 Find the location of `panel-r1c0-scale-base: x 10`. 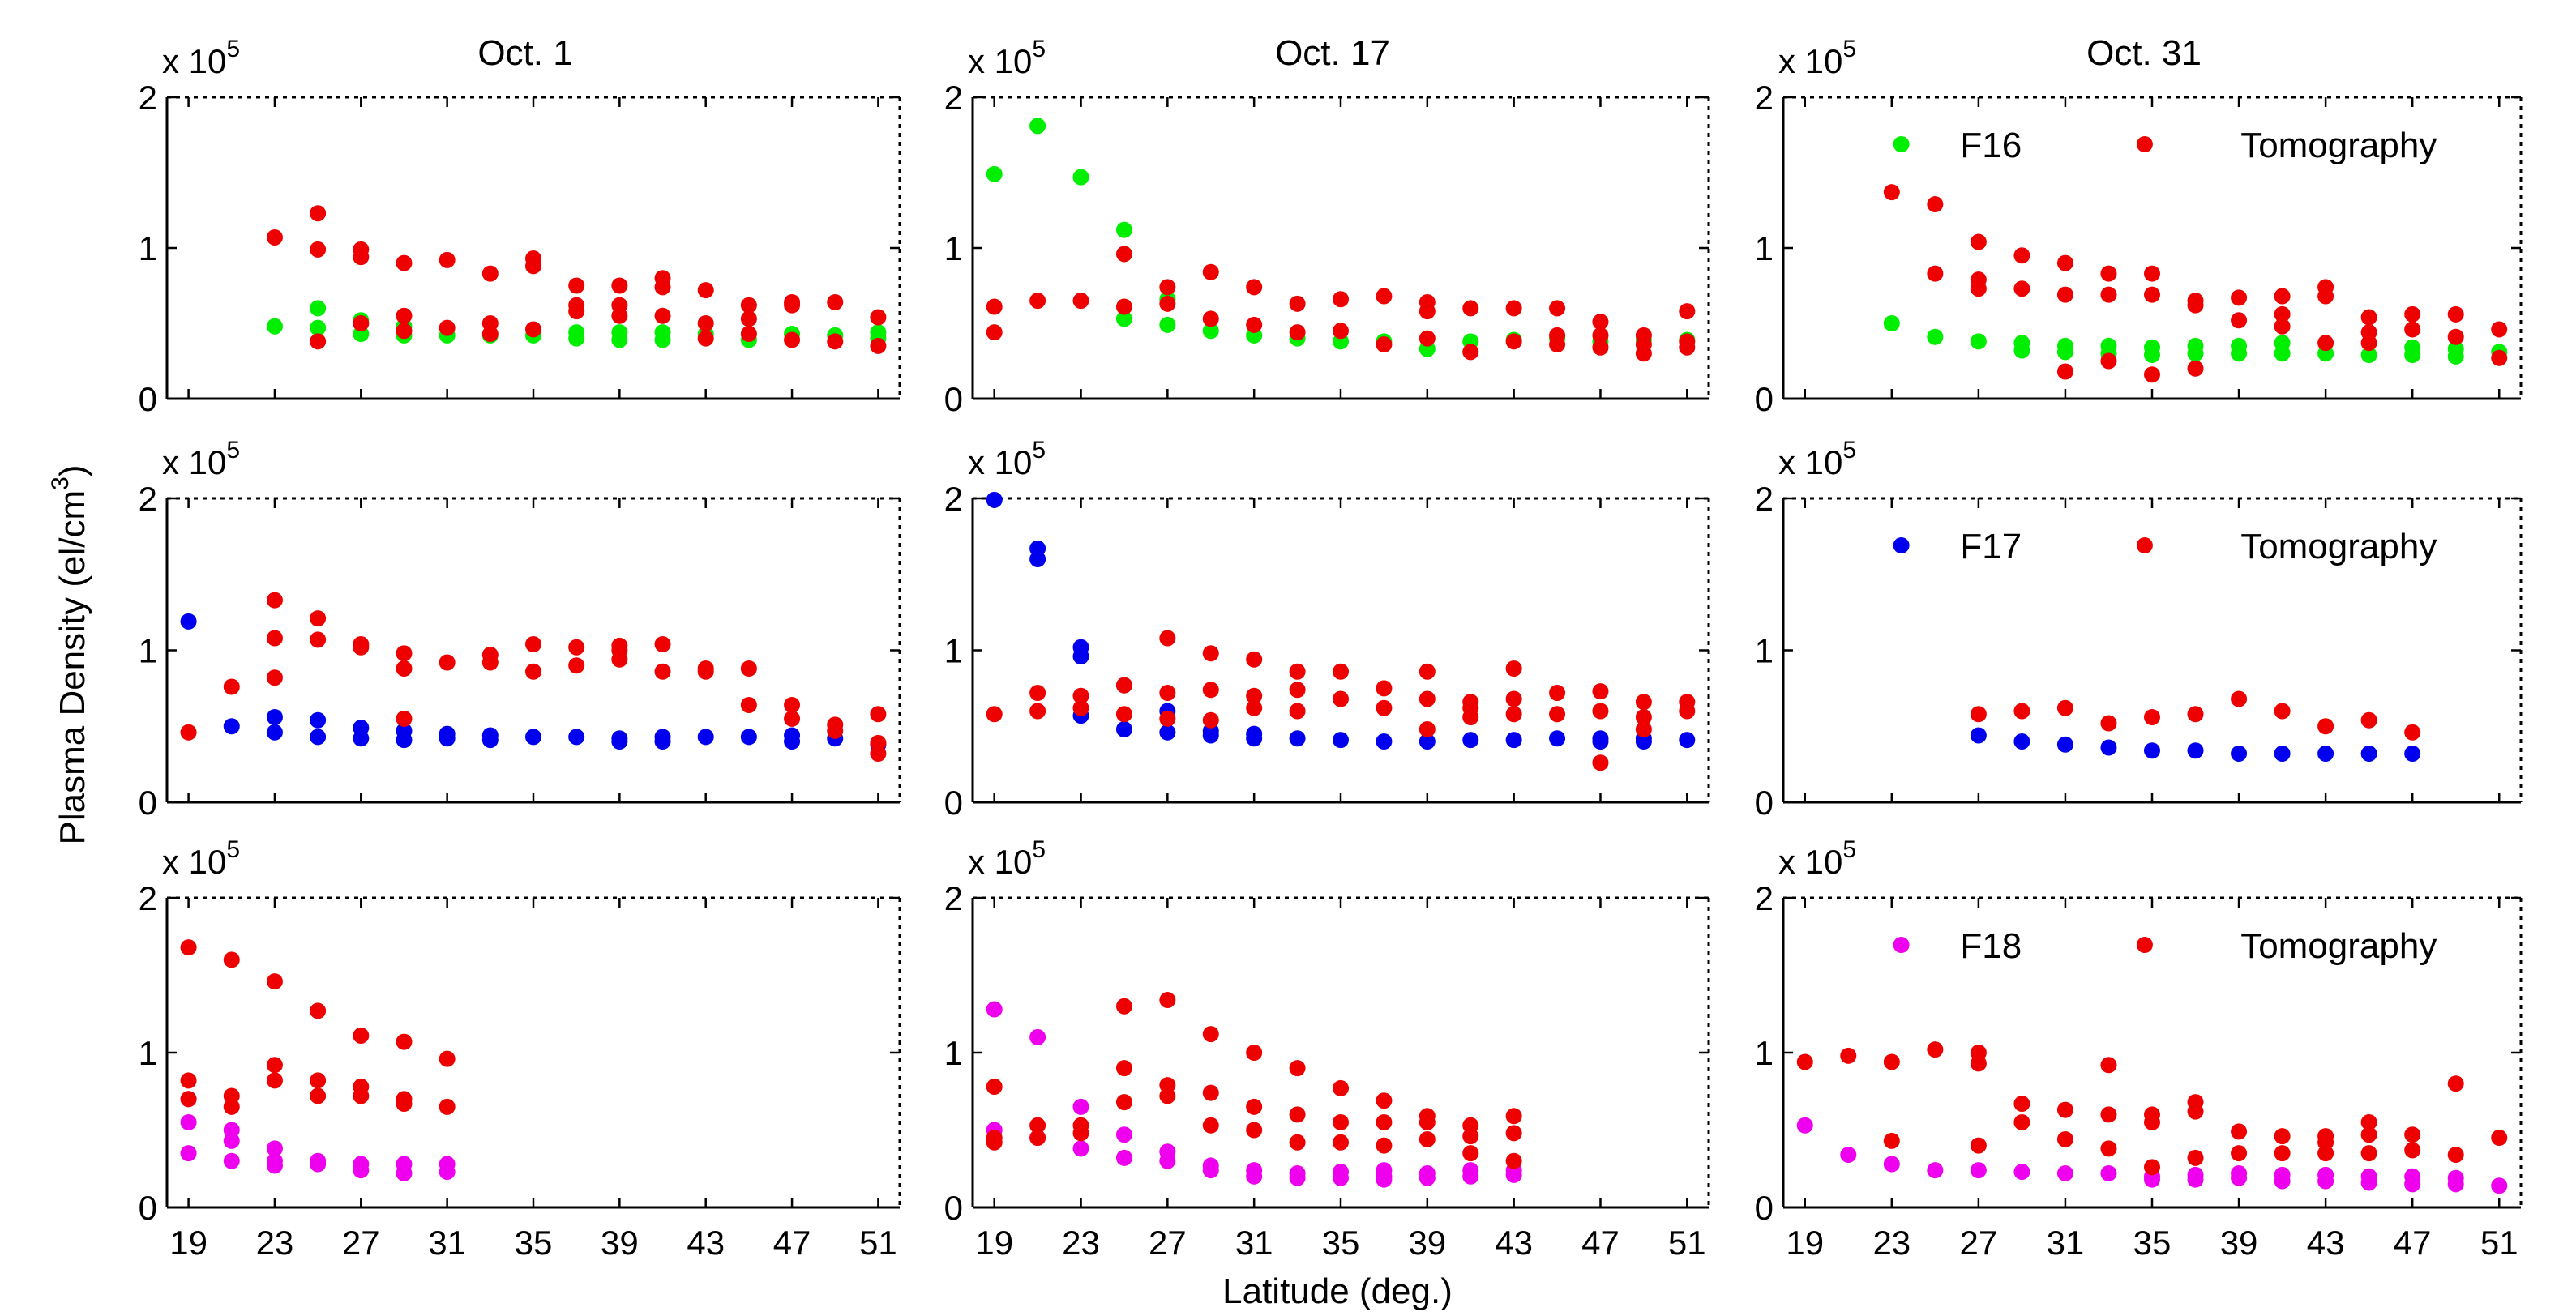

panel-r1c0-scale-base: x 10 is located at coordinates (194, 462).